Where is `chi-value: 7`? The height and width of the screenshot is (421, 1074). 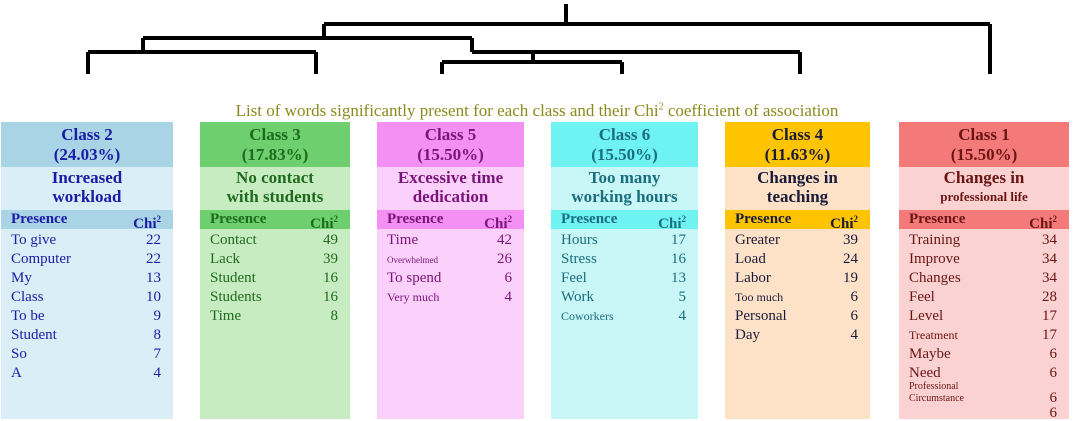 chi-value: 7 is located at coordinates (157, 354).